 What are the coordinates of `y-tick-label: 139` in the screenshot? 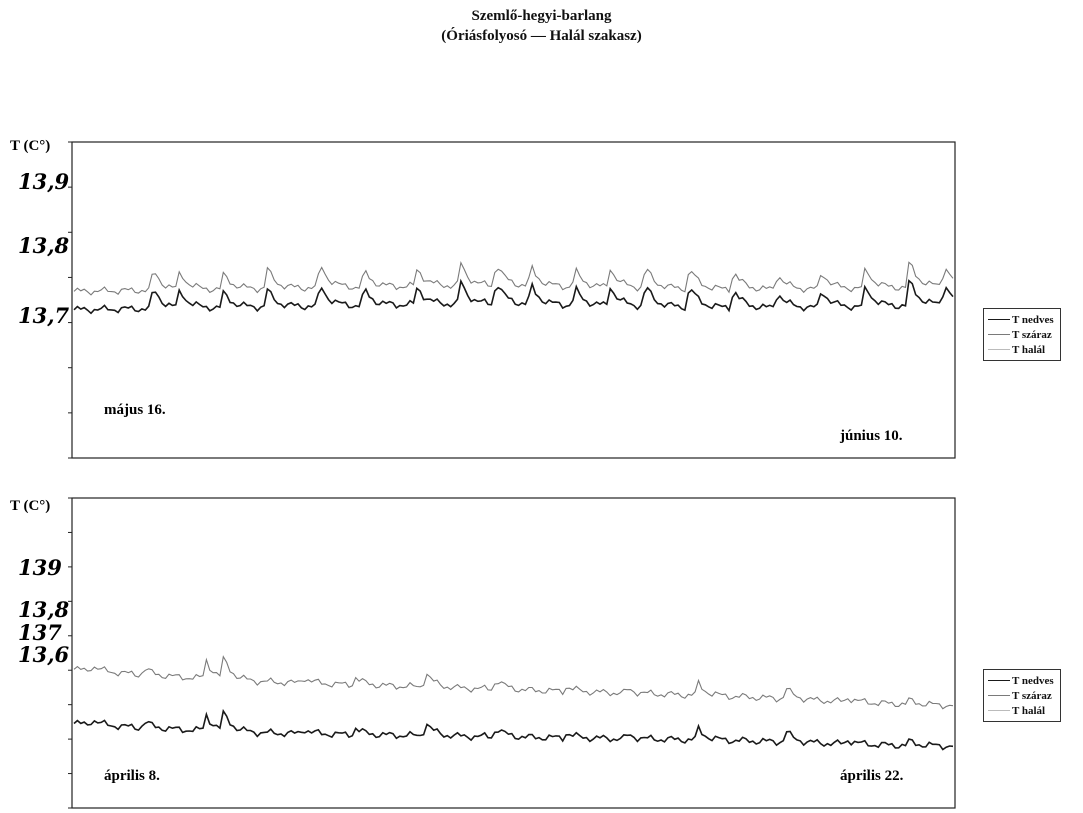 It's located at (40, 567).